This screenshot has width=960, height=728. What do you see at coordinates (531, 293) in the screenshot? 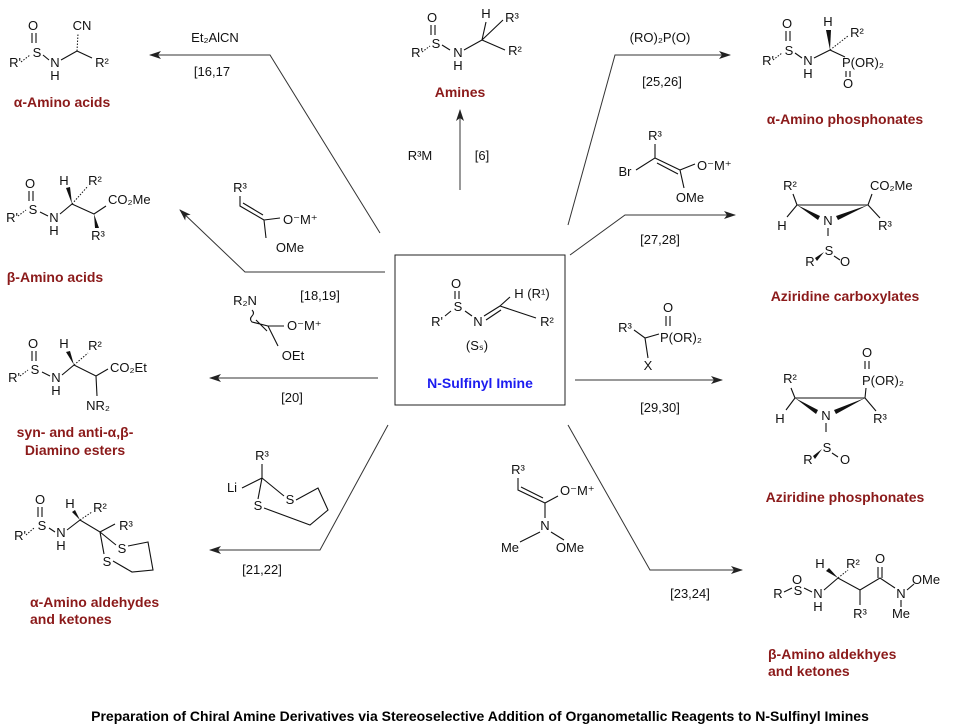
I see `atom: H (R¹)` at bounding box center [531, 293].